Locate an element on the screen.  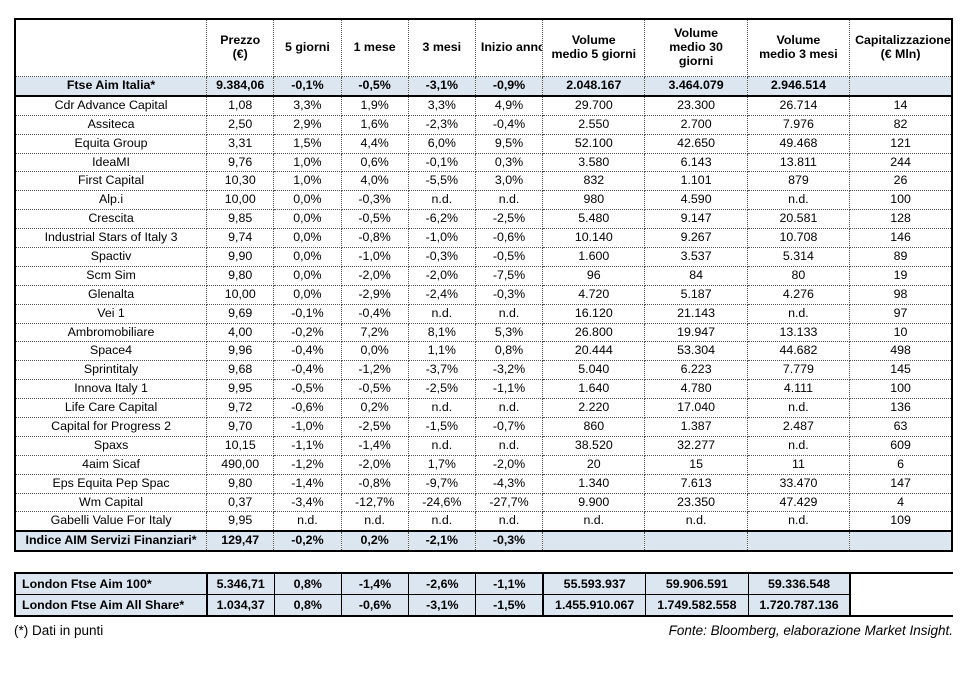
row-volume-5-giorni: 26.800 is located at coordinates (594, 332).